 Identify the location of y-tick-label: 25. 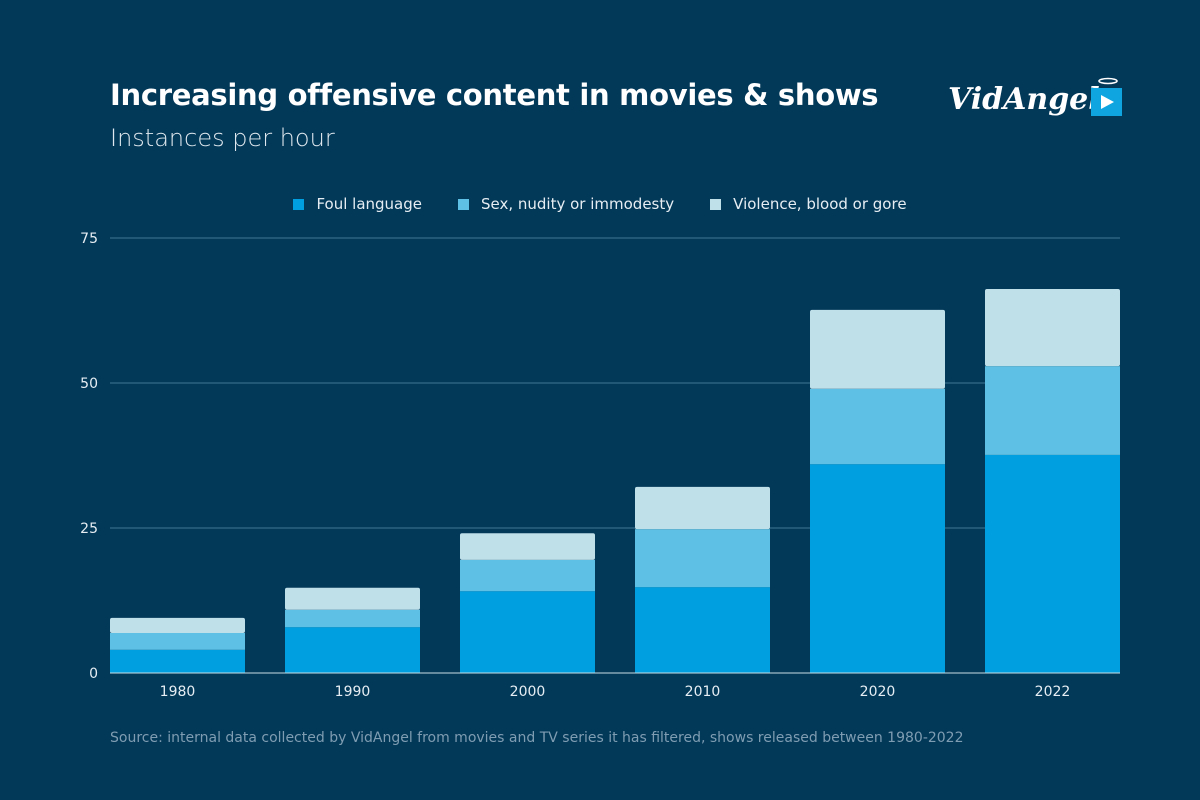
(89, 529).